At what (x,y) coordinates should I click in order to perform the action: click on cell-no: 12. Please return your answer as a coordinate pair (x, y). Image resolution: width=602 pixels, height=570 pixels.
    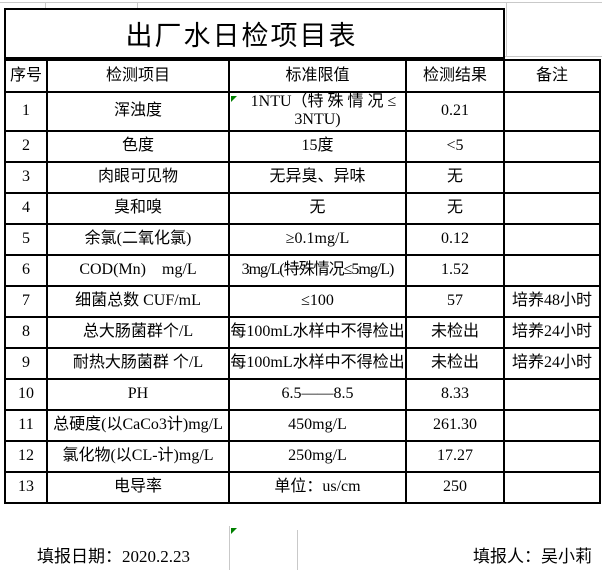
    Looking at the image, I should click on (26, 456).